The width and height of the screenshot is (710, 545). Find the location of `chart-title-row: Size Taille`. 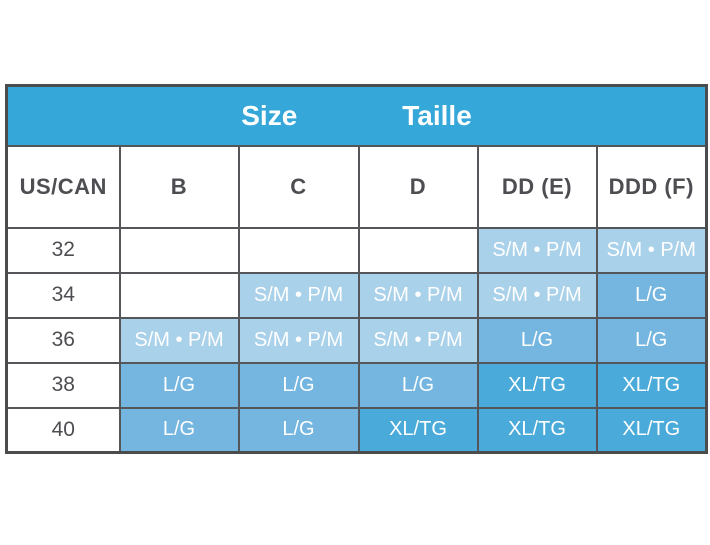

chart-title-row: Size Taille is located at coordinates (356, 115).